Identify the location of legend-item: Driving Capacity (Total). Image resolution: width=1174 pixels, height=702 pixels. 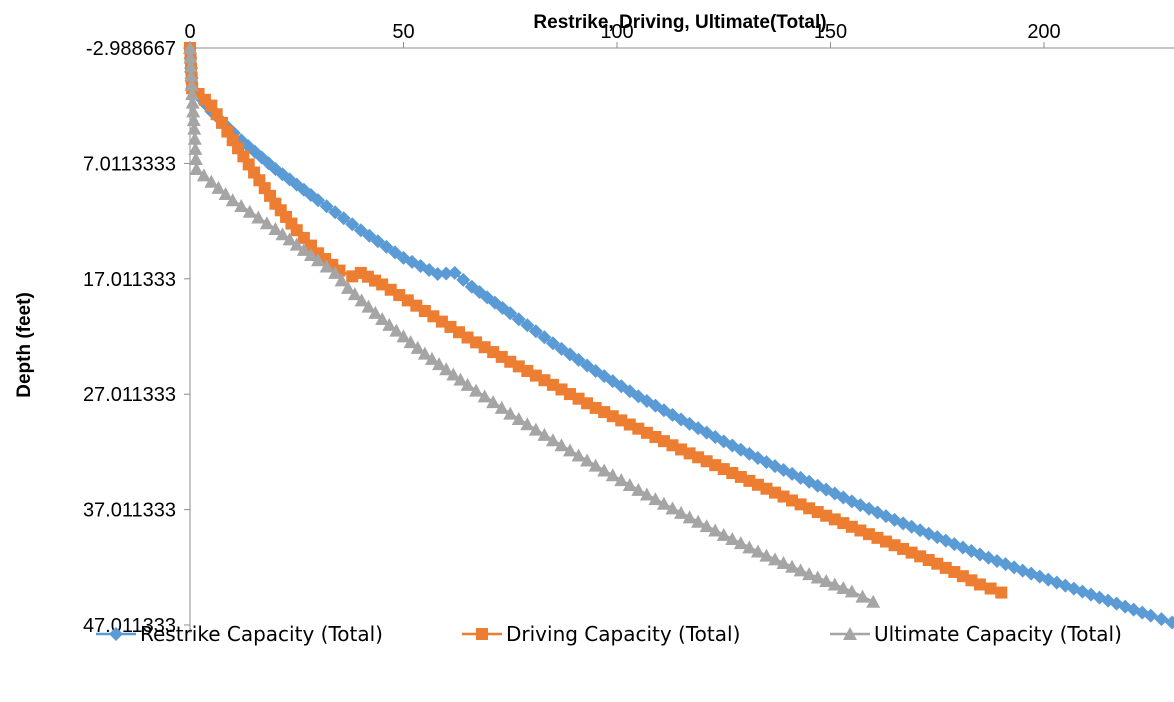
(601, 634).